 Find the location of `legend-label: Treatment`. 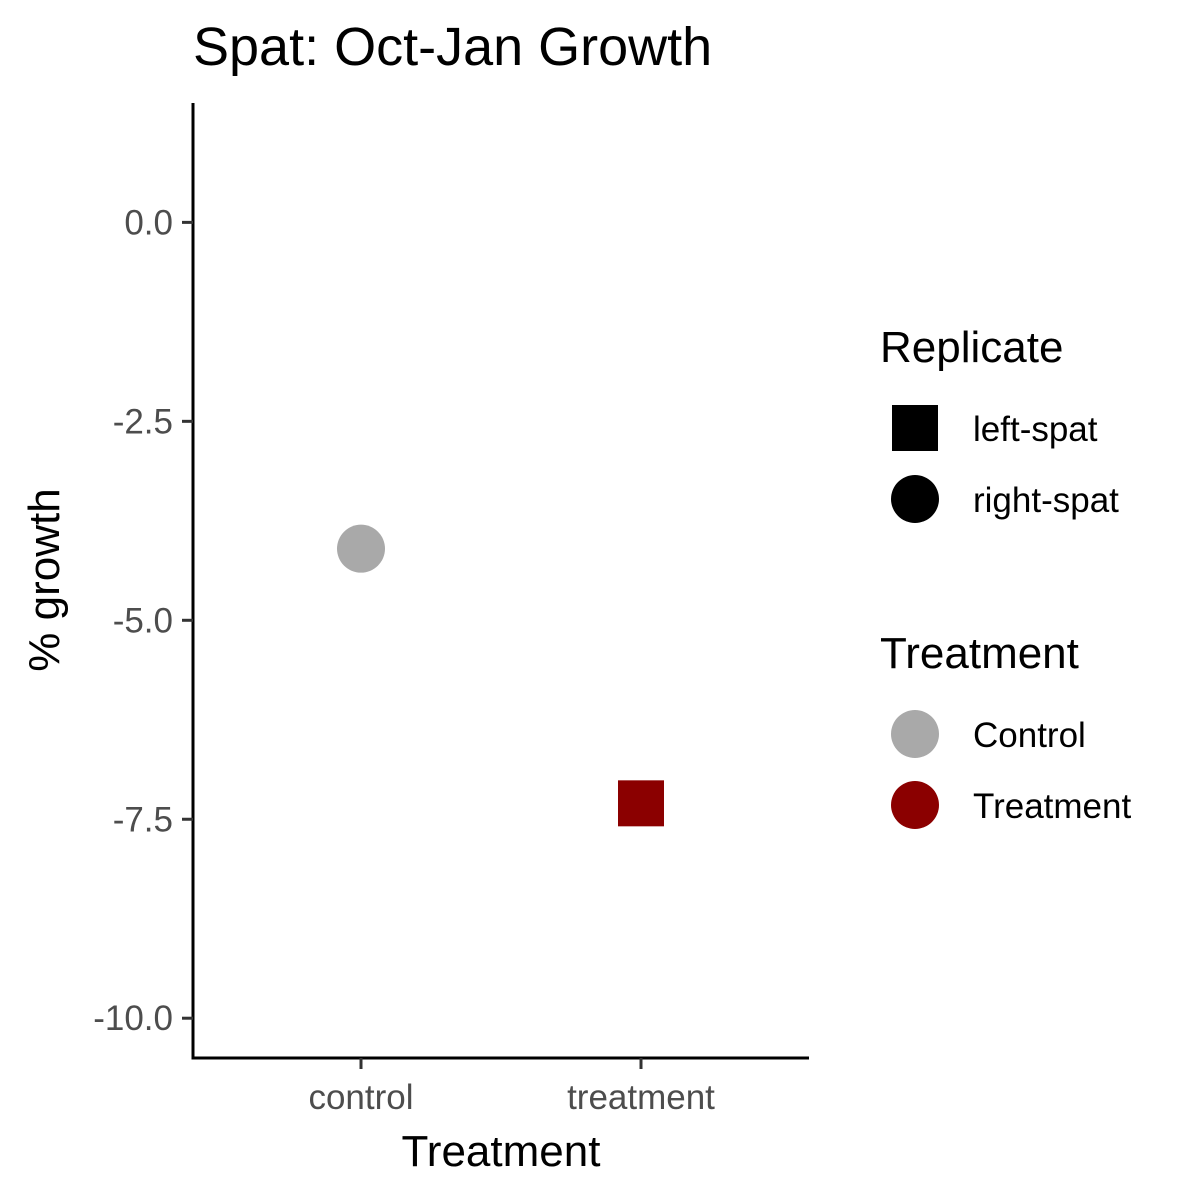

legend-label: Treatment is located at coordinates (1052, 806).